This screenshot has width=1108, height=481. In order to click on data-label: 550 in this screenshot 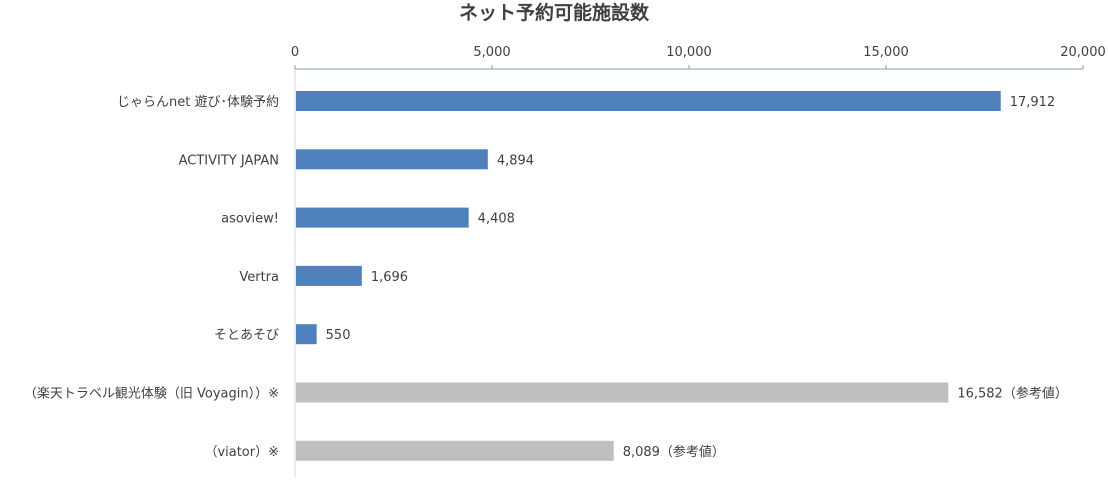, I will do `click(338, 335)`.